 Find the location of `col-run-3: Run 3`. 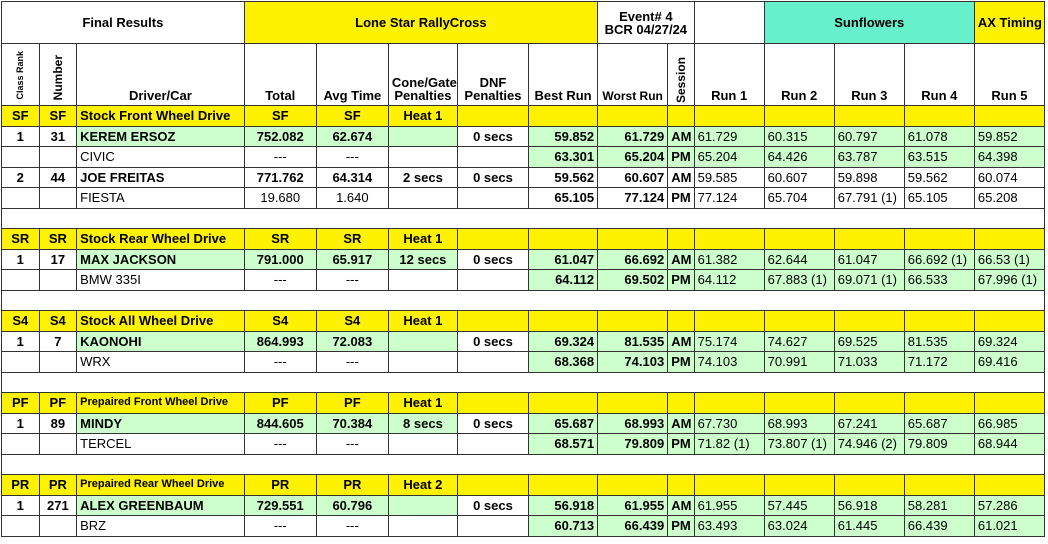

col-run-3: Run 3 is located at coordinates (869, 74).